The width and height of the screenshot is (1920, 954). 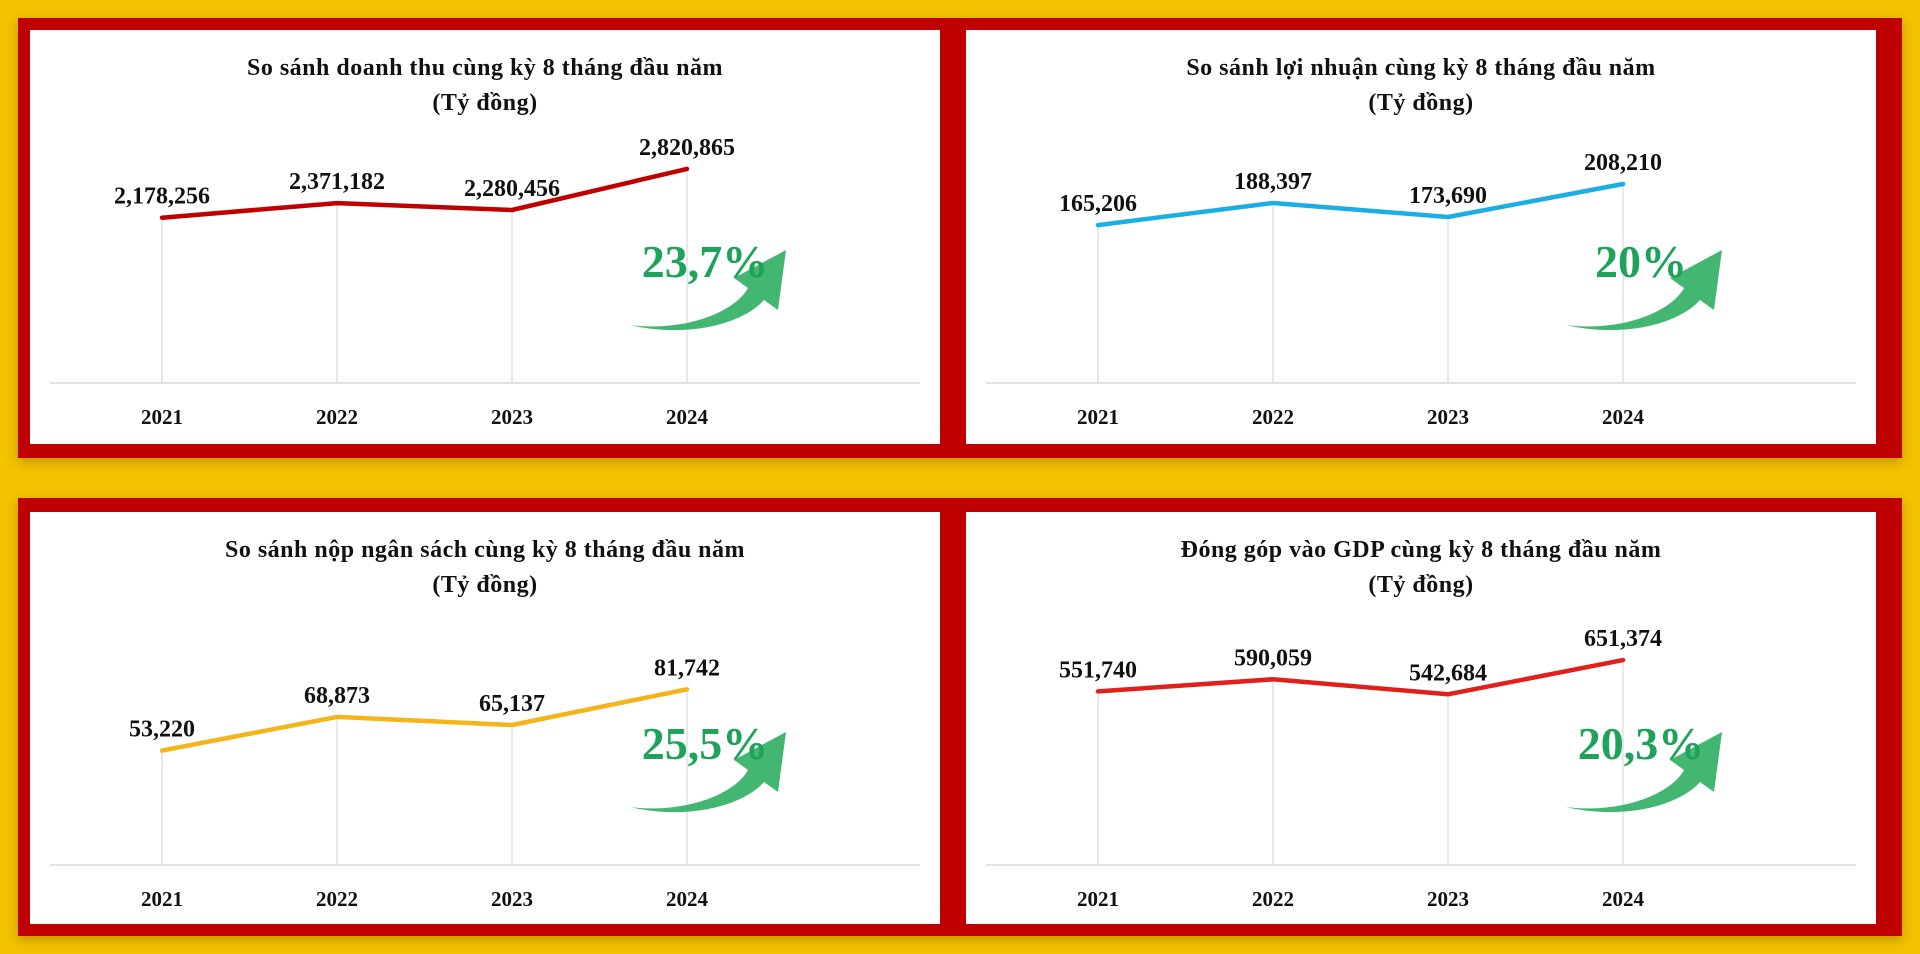 What do you see at coordinates (337, 182) in the screenshot?
I see `data-label: 2,371,182` at bounding box center [337, 182].